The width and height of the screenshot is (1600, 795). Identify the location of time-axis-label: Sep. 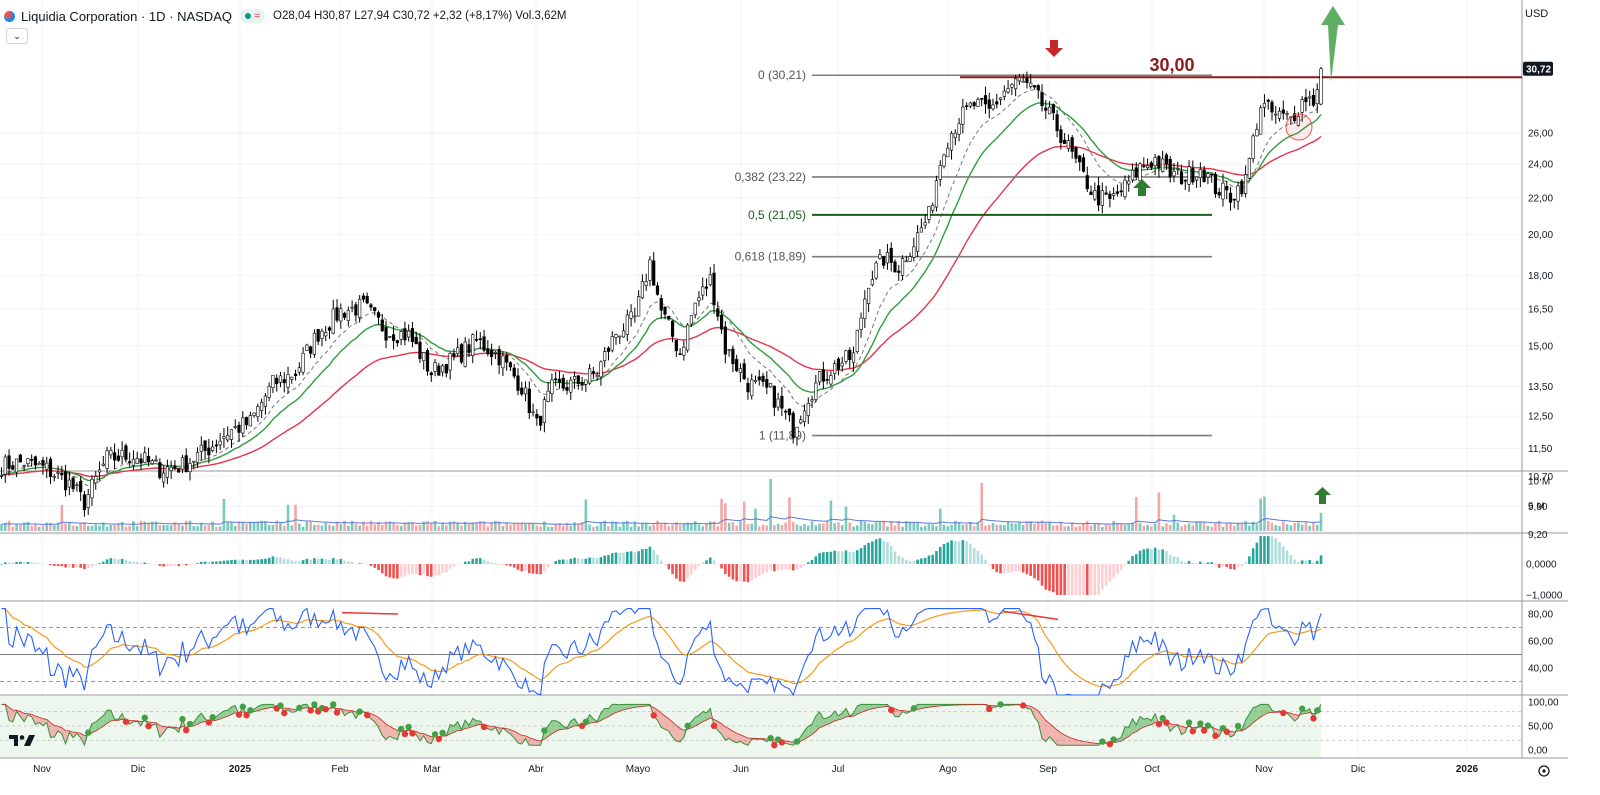
(1048, 769).